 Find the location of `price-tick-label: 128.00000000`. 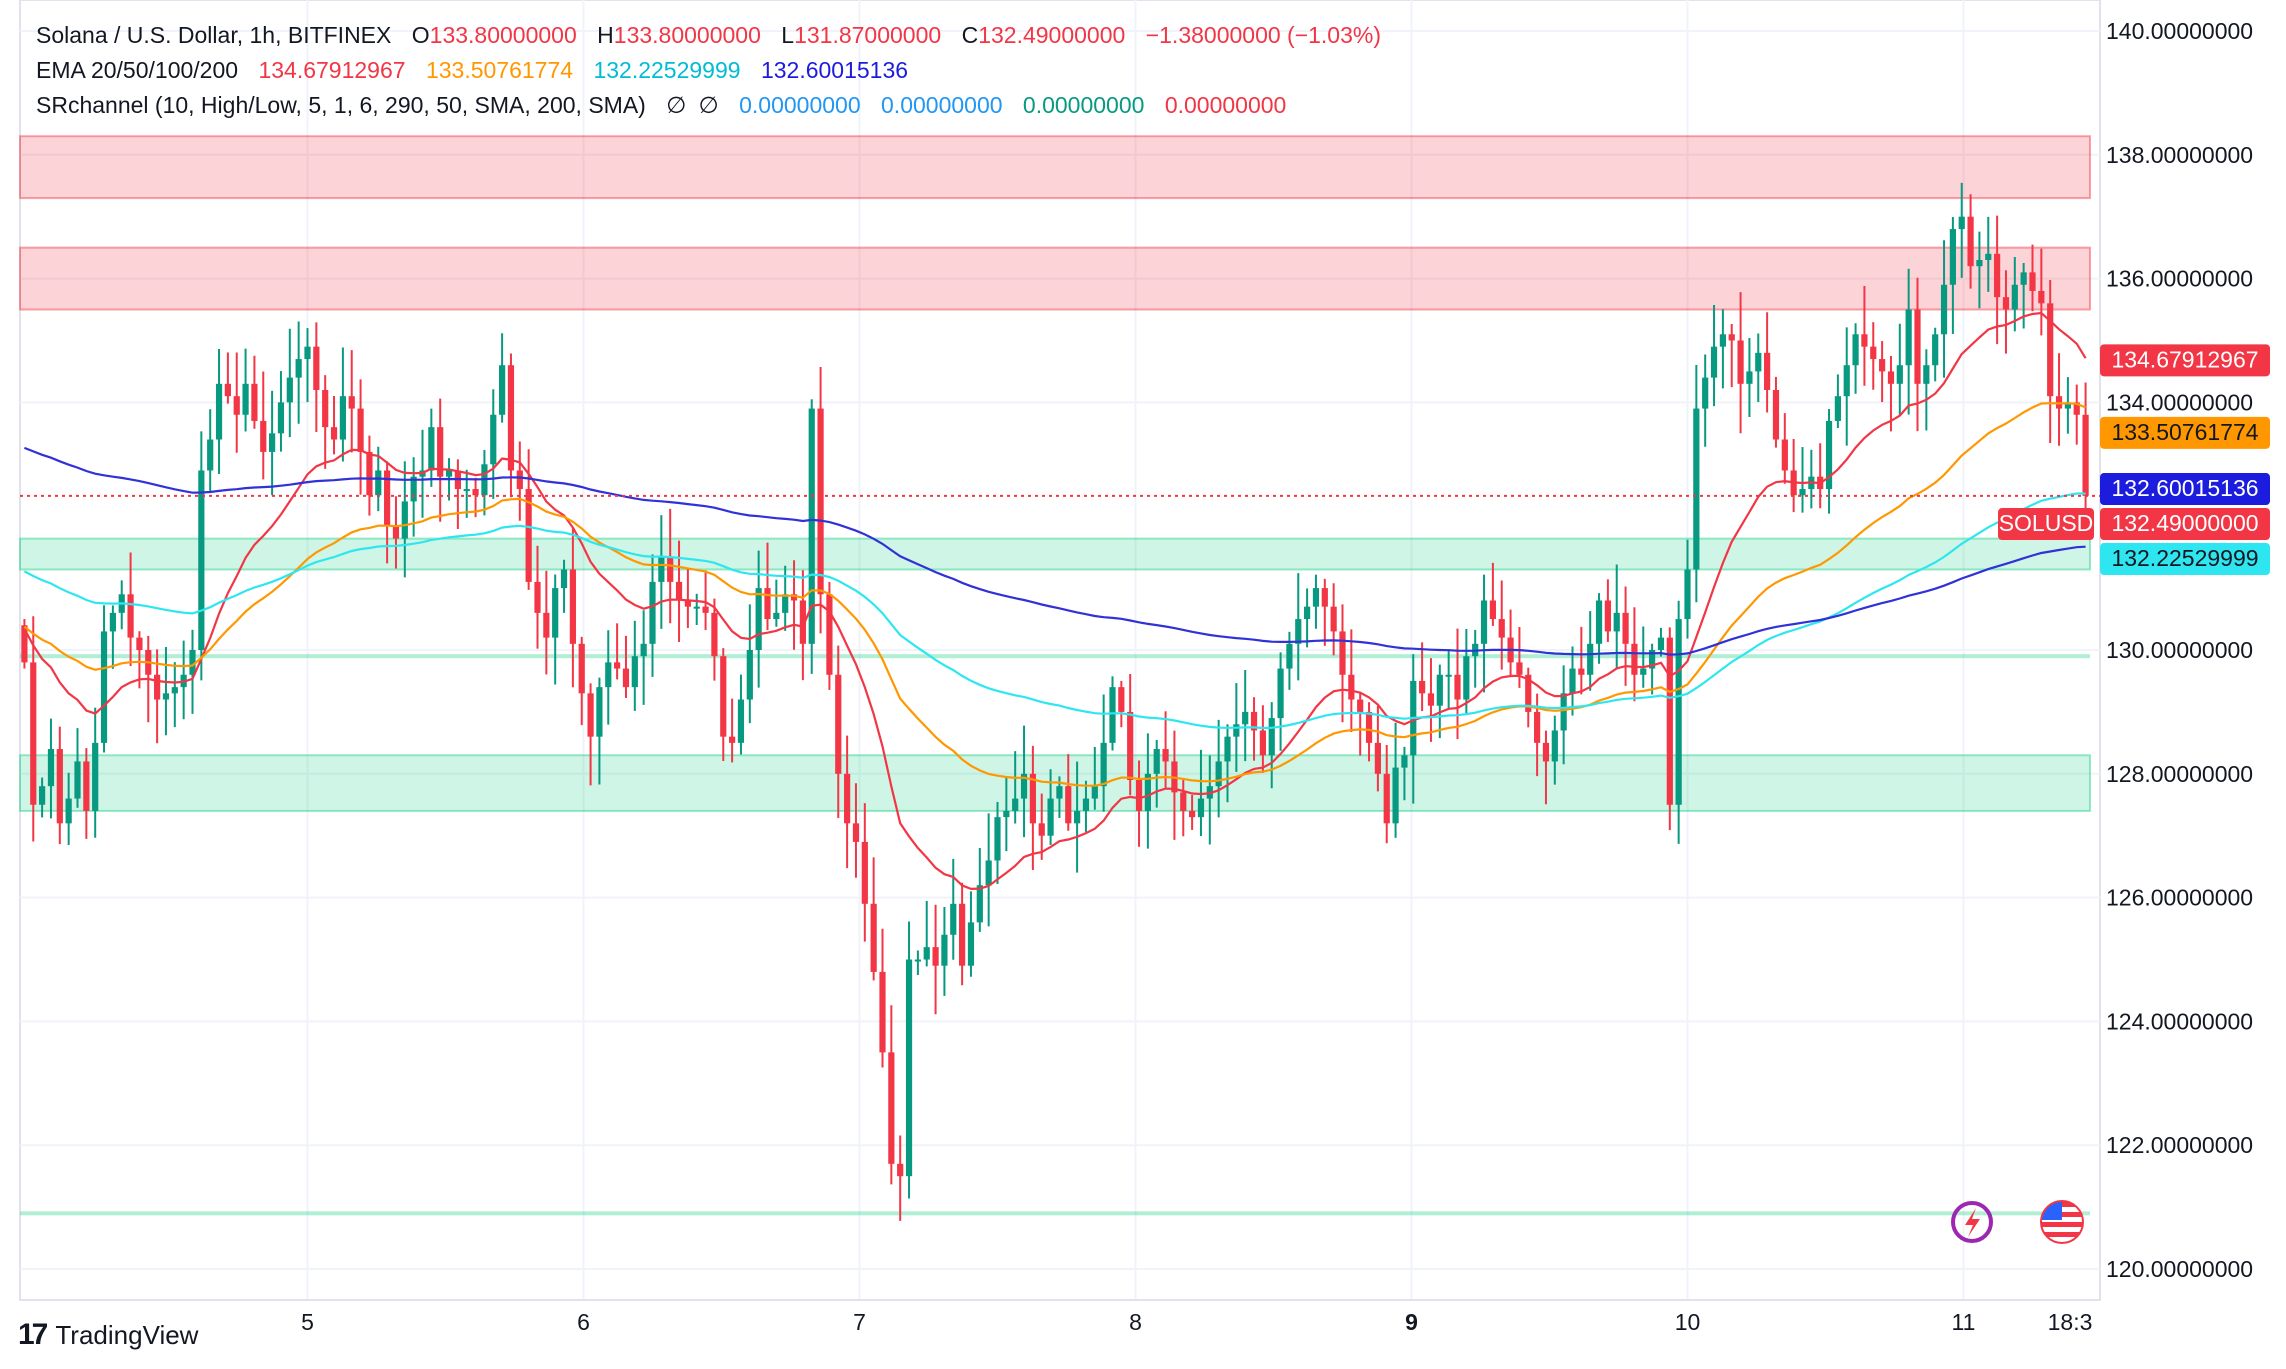

price-tick-label: 128.00000000 is located at coordinates (2179, 774).